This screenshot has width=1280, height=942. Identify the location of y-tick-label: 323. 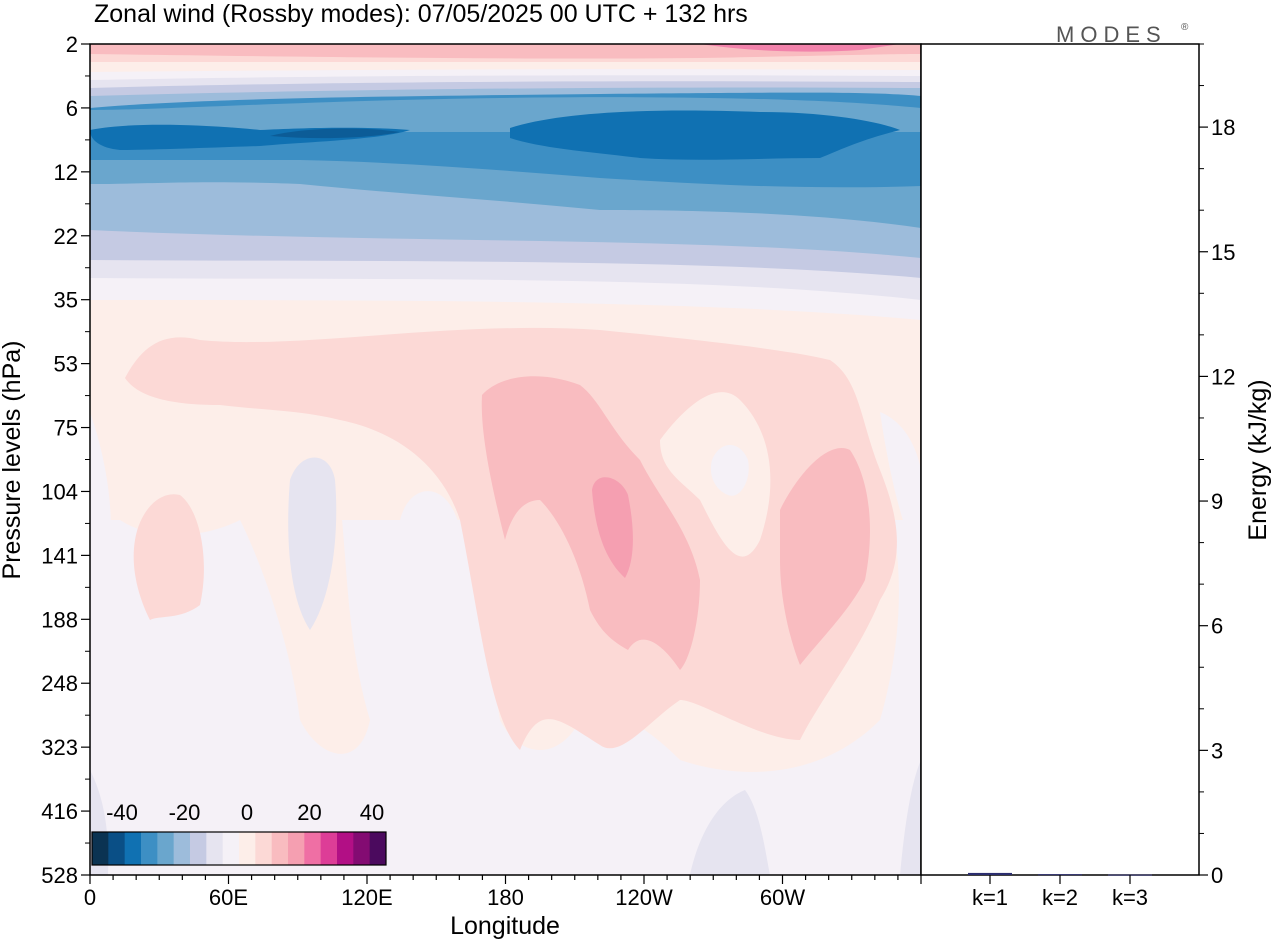
(59, 747).